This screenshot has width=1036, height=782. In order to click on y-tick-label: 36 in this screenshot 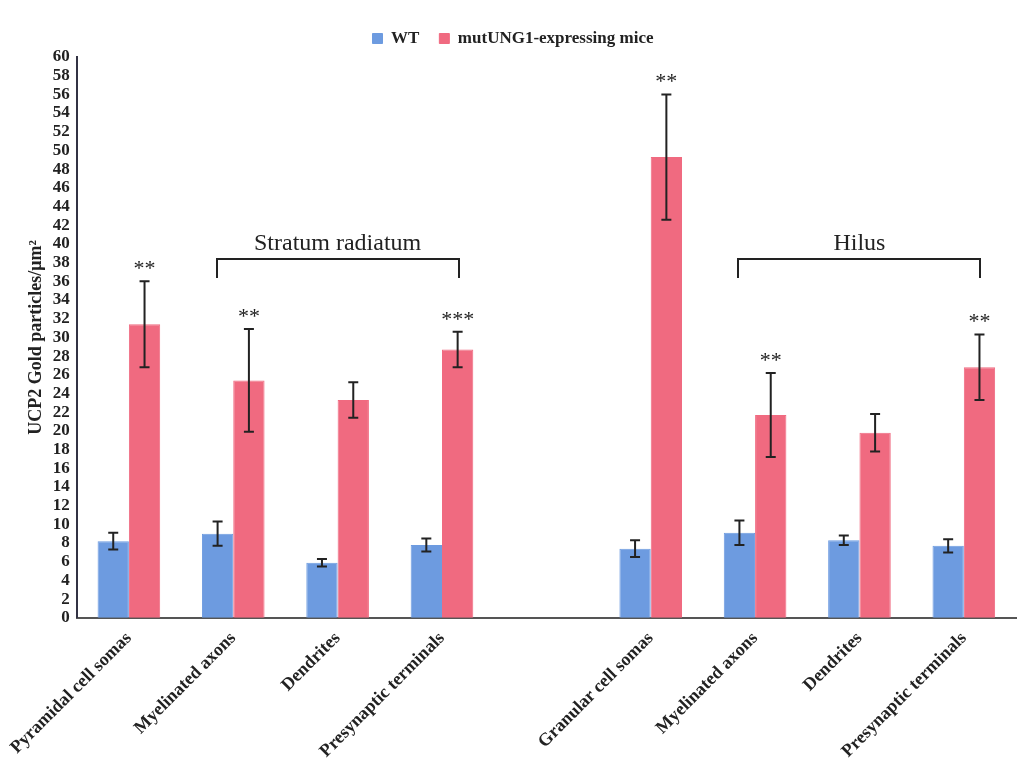, I will do `click(61, 280)`.